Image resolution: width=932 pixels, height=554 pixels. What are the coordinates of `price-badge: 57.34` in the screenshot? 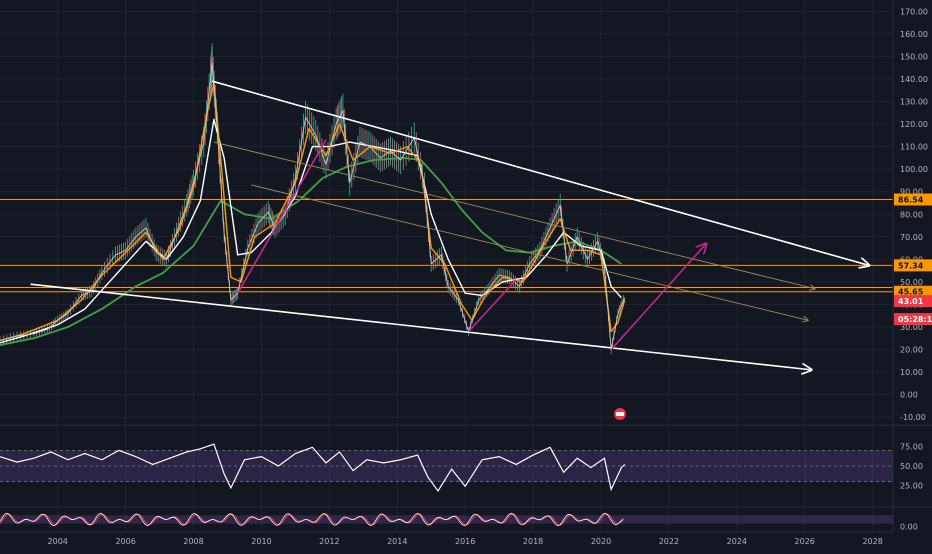 It's located at (913, 265).